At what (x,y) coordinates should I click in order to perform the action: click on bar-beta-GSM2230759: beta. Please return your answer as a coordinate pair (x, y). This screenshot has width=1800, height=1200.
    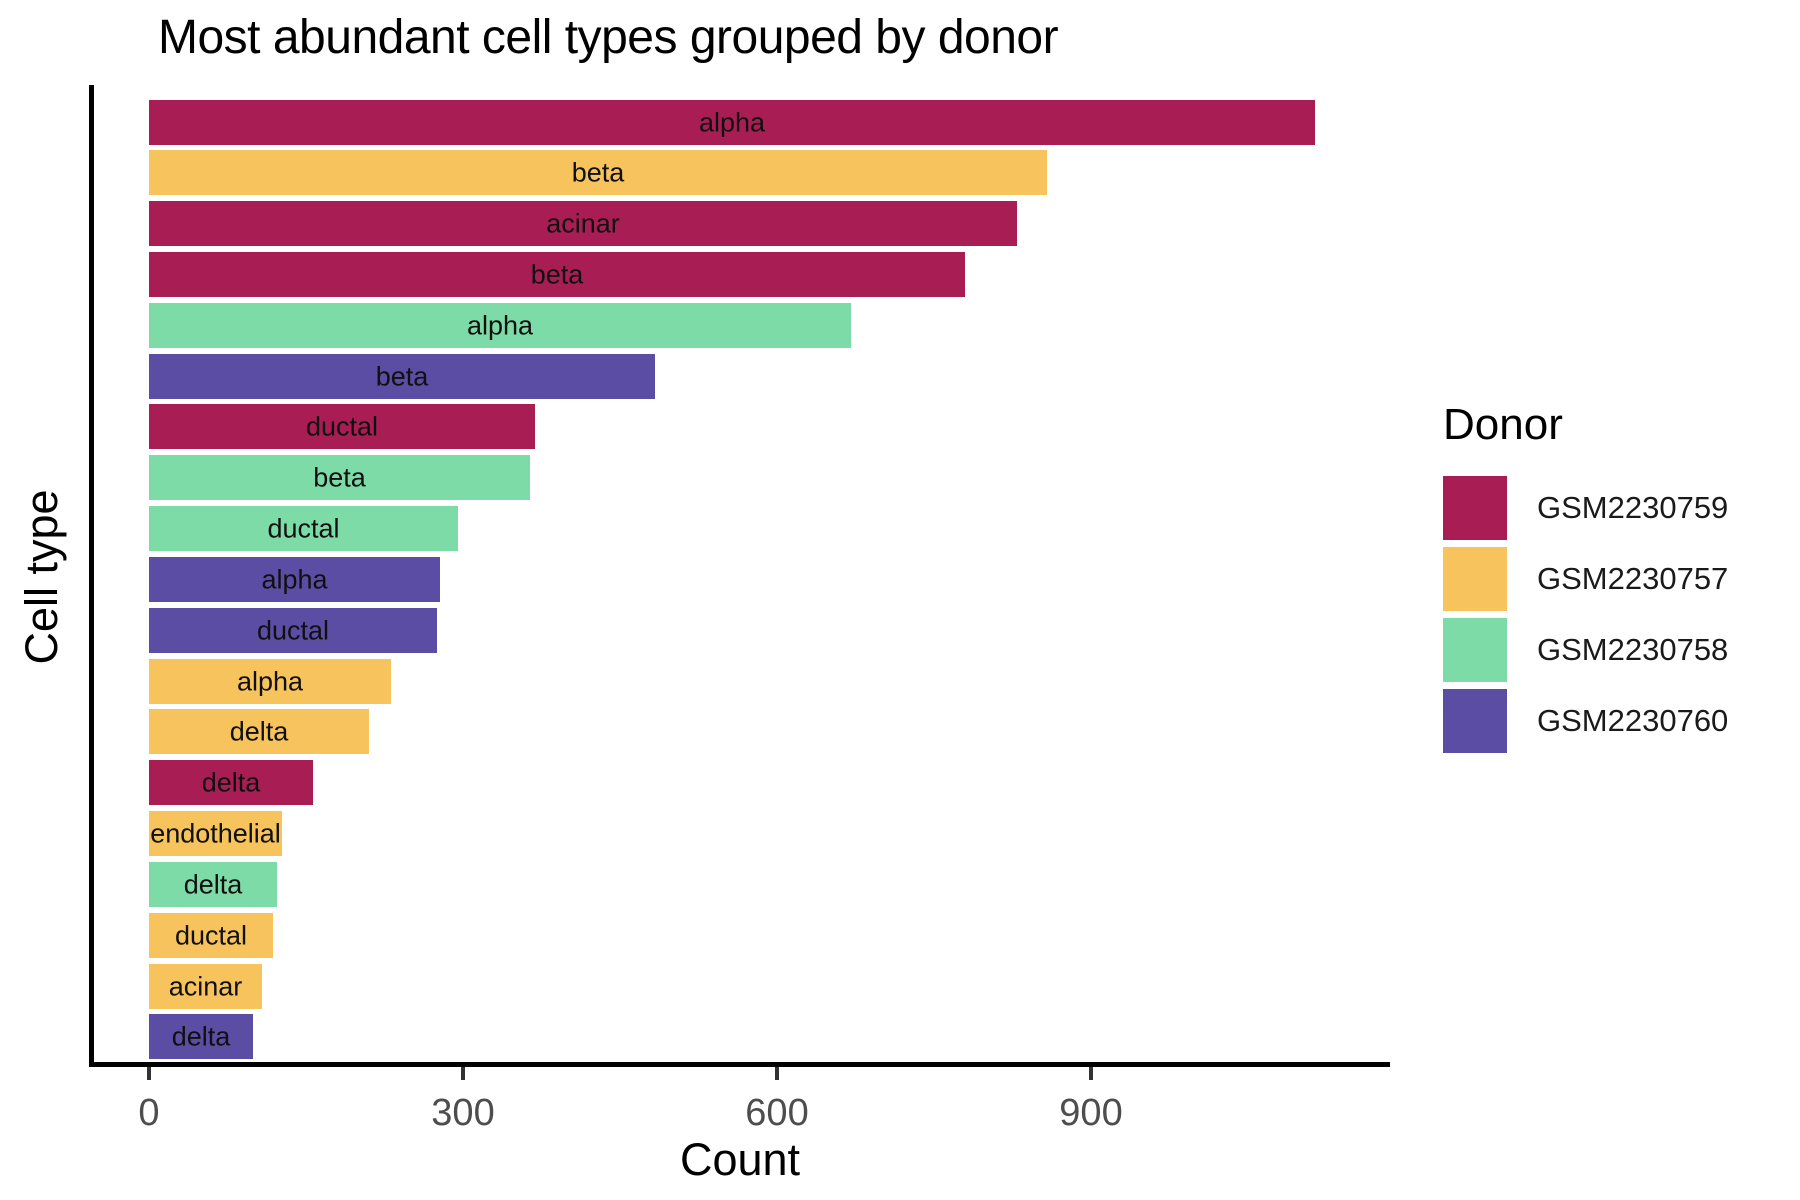
    Looking at the image, I should click on (557, 274).